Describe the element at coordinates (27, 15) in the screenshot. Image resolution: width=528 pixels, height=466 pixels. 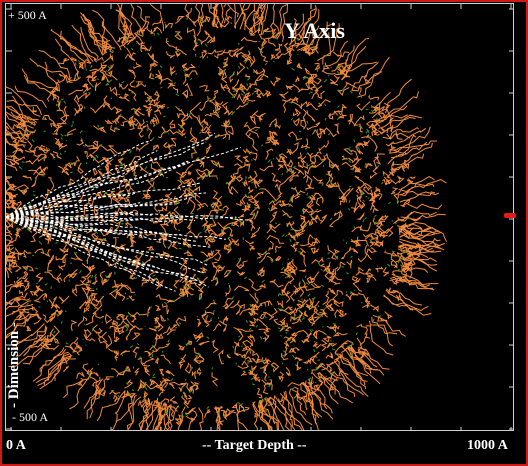
I see `y-top-label: + 500 A` at that location.